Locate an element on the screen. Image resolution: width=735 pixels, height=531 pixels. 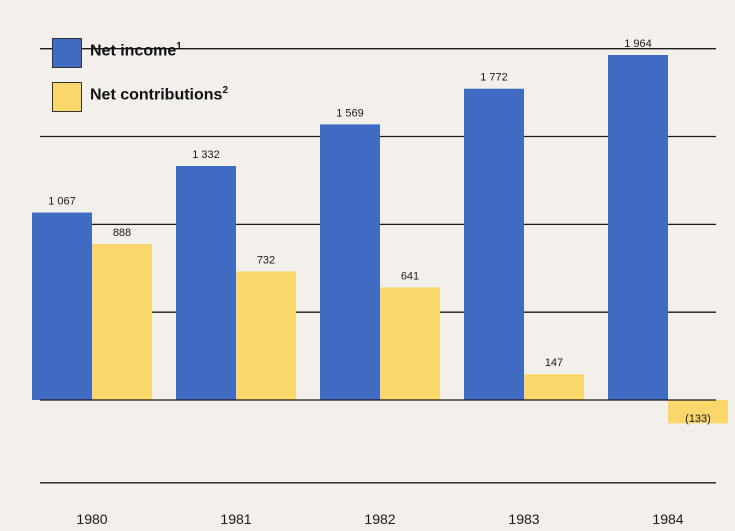
legend-item-net-income: Net income1 is located at coordinates (140, 60).